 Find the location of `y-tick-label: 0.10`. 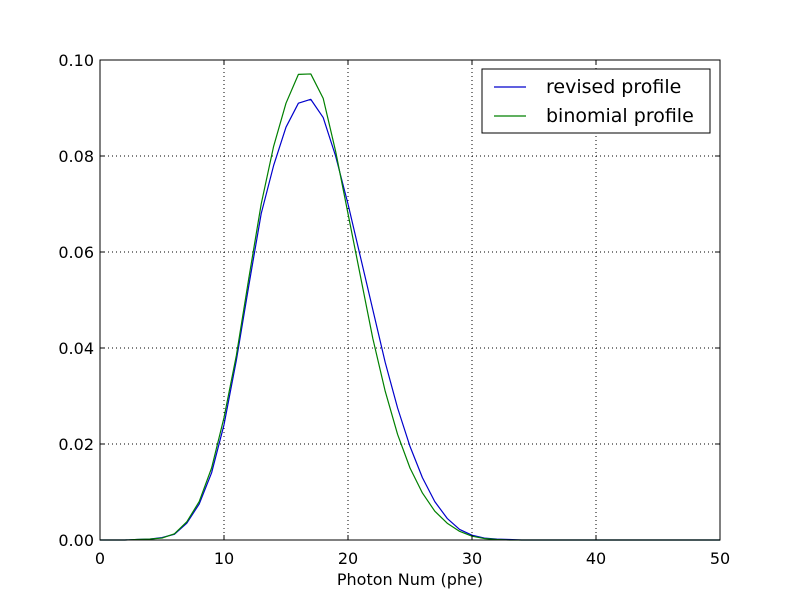

y-tick-label: 0.10 is located at coordinates (76, 60).